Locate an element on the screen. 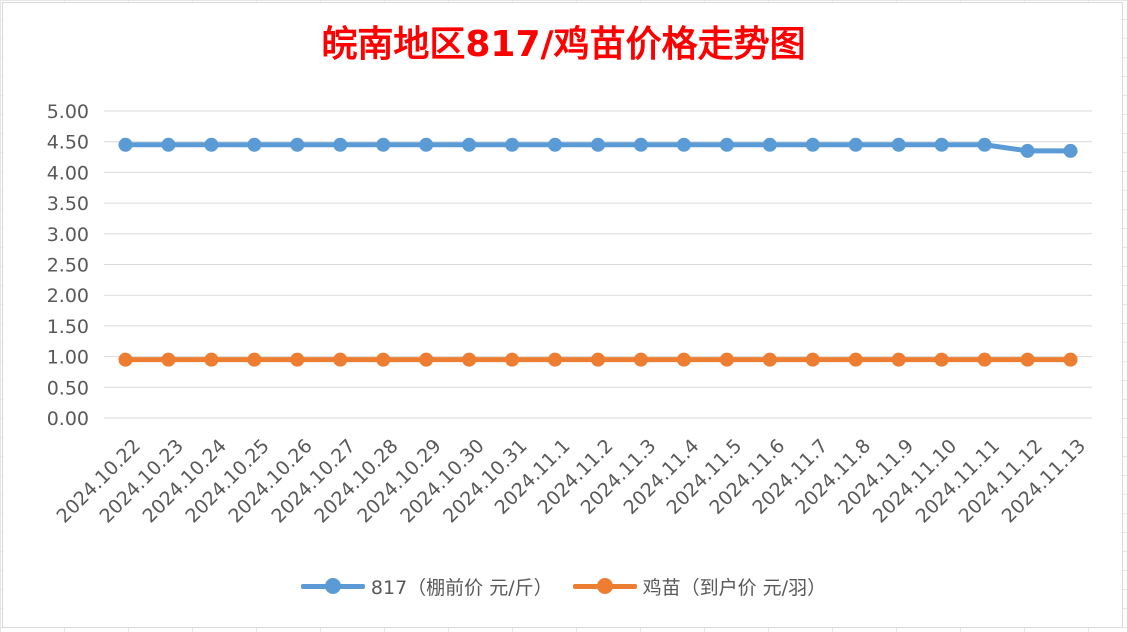 Image resolution: width=1127 pixels, height=632 pixels. legend-label-817: 817（棚前价 元/斤） is located at coordinates (461, 587).